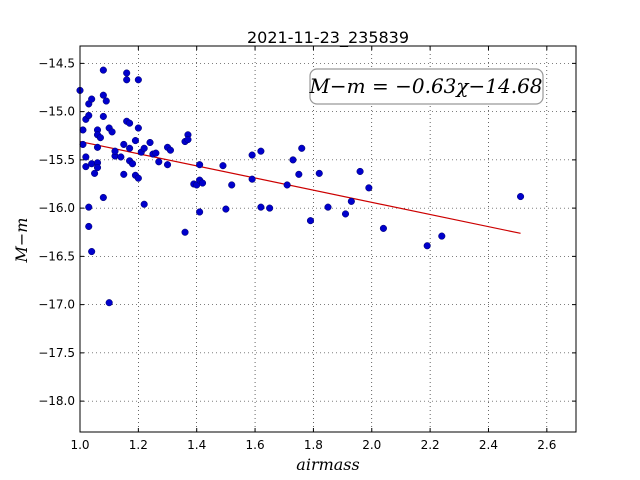  Describe the element at coordinates (430, 445) in the screenshot. I see `x-tick-label: 2.2` at that location.